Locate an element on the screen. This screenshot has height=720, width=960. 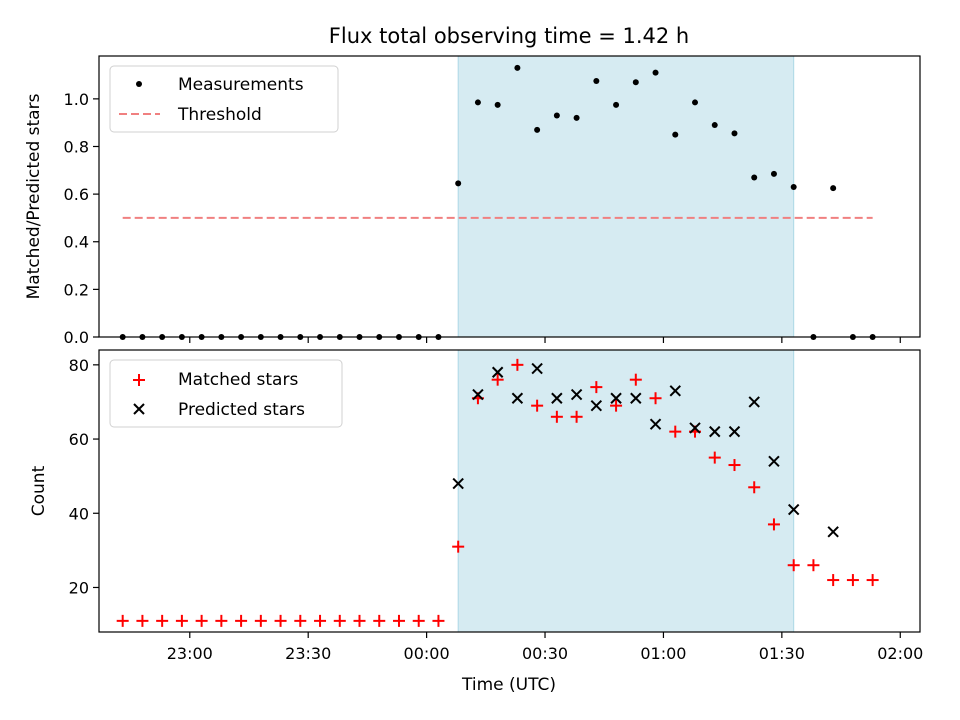
legend-predicted-marker is located at coordinates (139, 409).